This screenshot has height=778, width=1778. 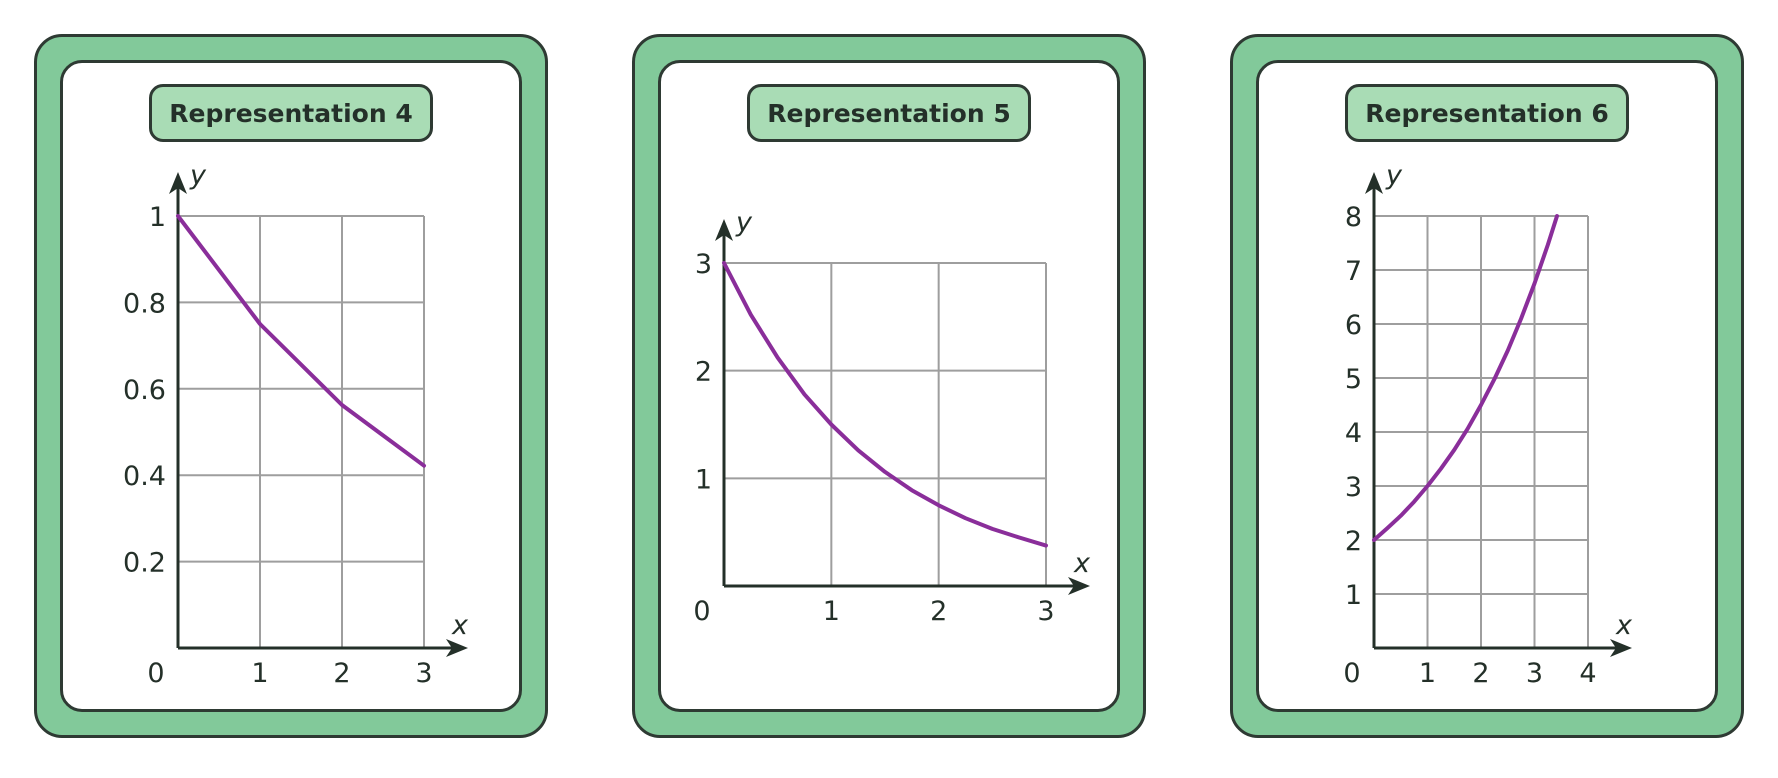 What do you see at coordinates (1353, 217) in the screenshot?
I see `y-tick-label: 8` at bounding box center [1353, 217].